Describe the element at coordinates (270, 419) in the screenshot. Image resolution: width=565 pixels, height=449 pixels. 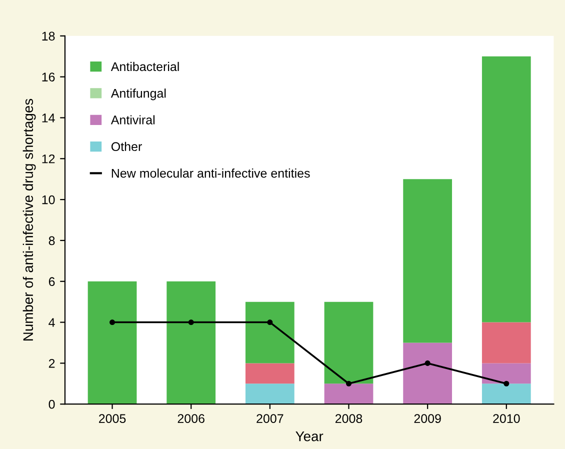
I see `x-tick-label: 2007` at that location.